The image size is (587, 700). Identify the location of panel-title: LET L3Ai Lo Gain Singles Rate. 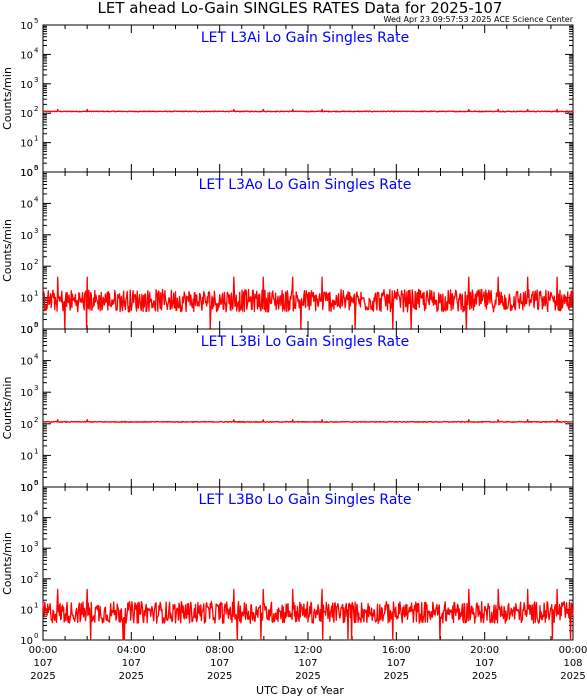
(305, 38).